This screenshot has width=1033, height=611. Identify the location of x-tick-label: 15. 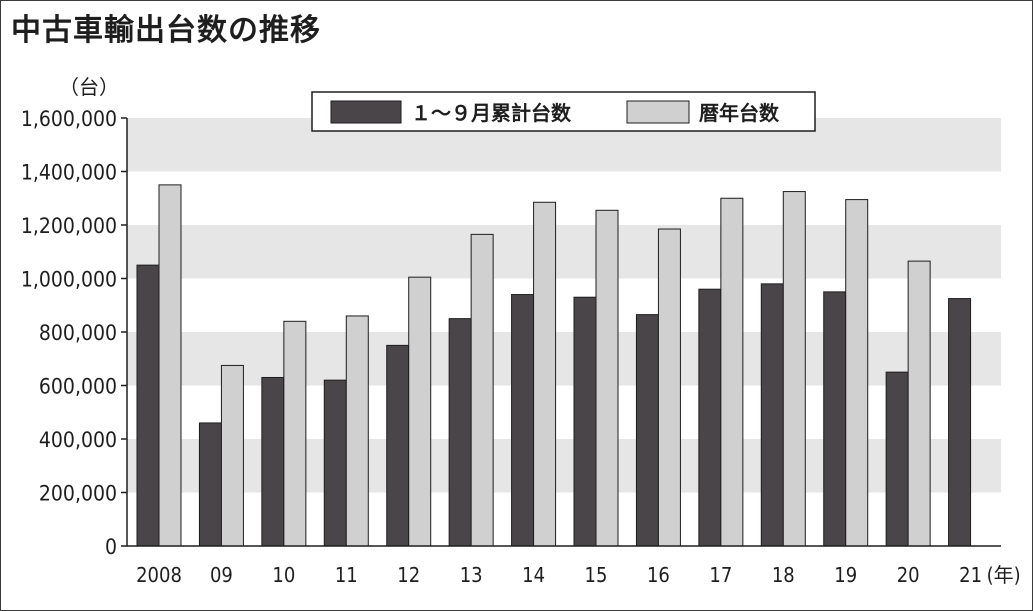
(596, 575).